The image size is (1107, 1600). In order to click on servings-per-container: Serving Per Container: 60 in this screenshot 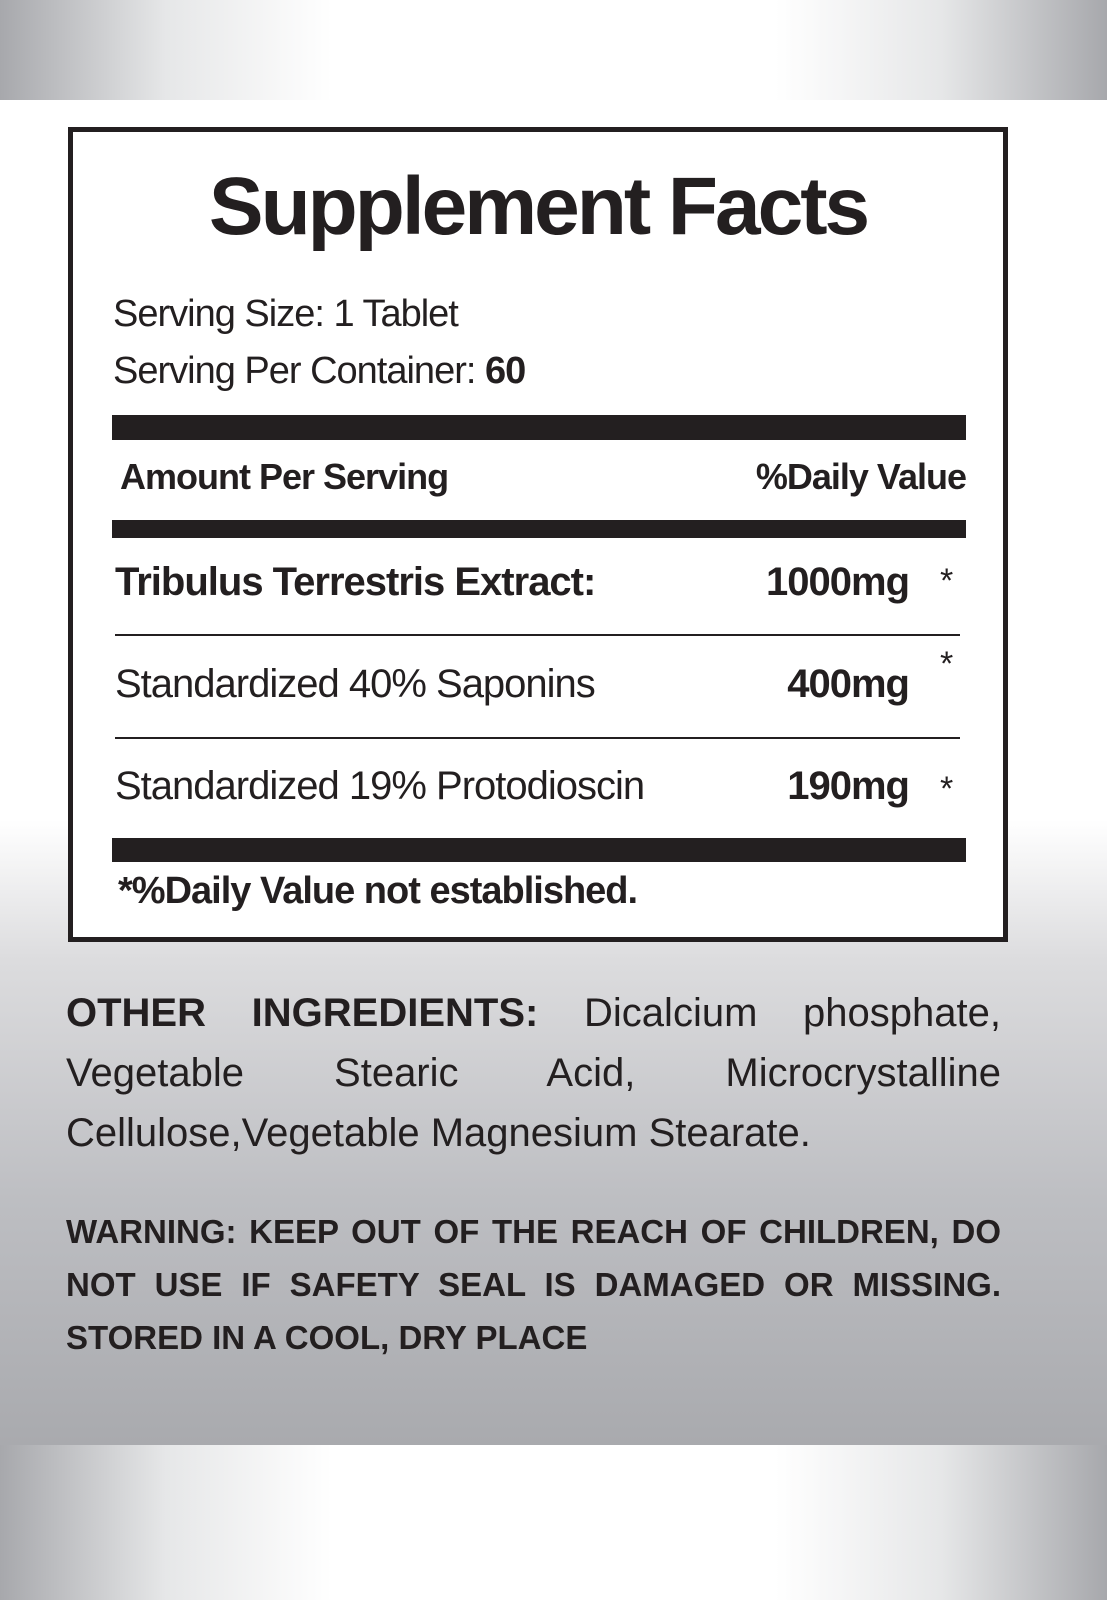, I will do `click(319, 371)`.